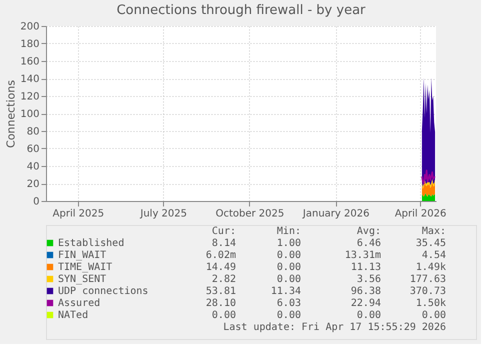 The image size is (497, 347). Describe the element at coordinates (285, 291) in the screenshot. I see `text: 11.34` at that location.